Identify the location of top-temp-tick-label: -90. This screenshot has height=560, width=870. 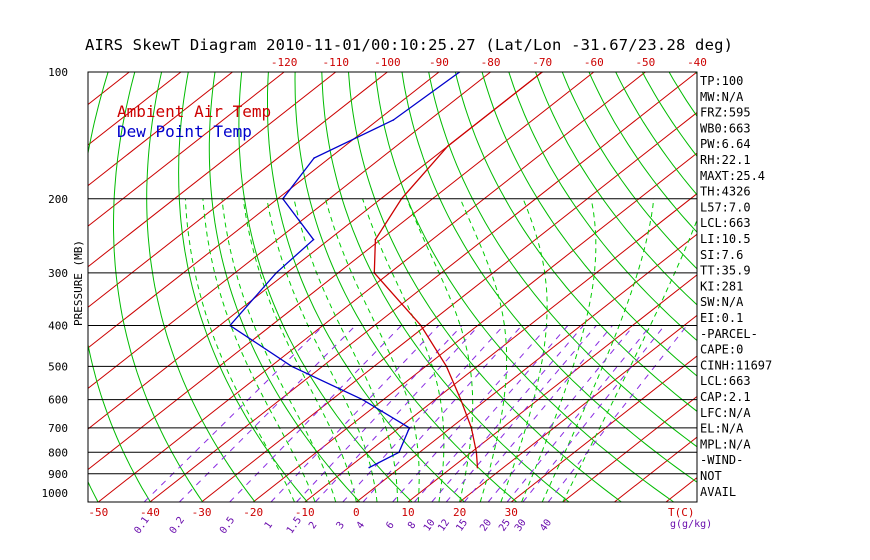
(439, 62).